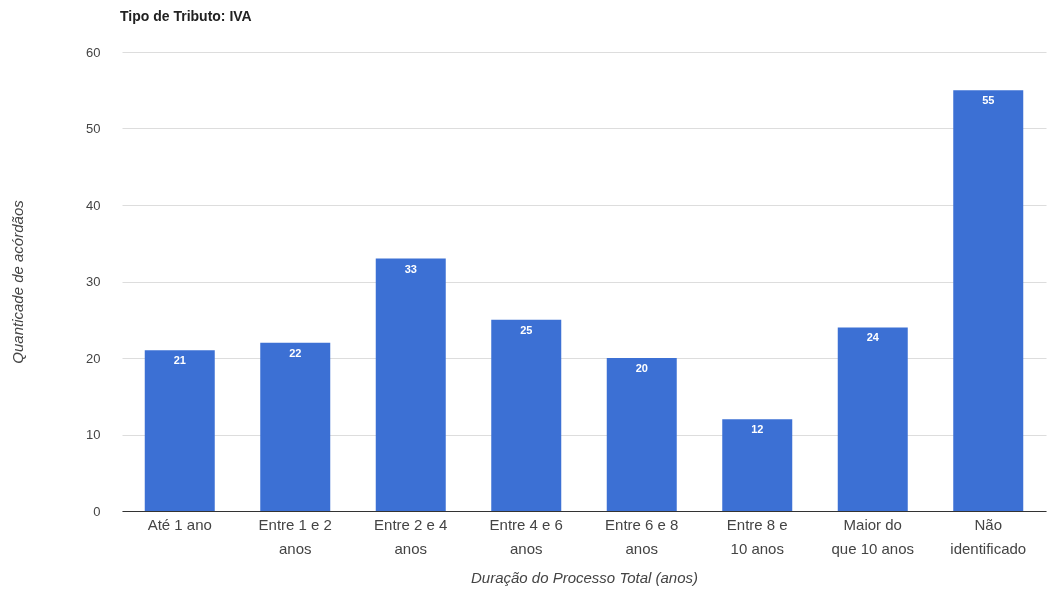 Image resolution: width=1048 pixels, height=593 pixels. What do you see at coordinates (411, 536) in the screenshot?
I see `x-tick-label: Entre 2 e 4 anos` at bounding box center [411, 536].